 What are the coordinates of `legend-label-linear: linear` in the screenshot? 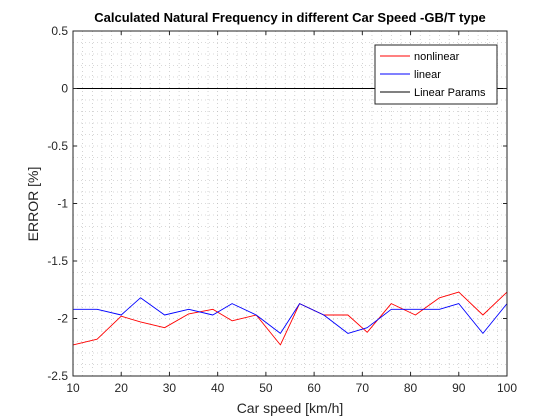 It's located at (427, 75).